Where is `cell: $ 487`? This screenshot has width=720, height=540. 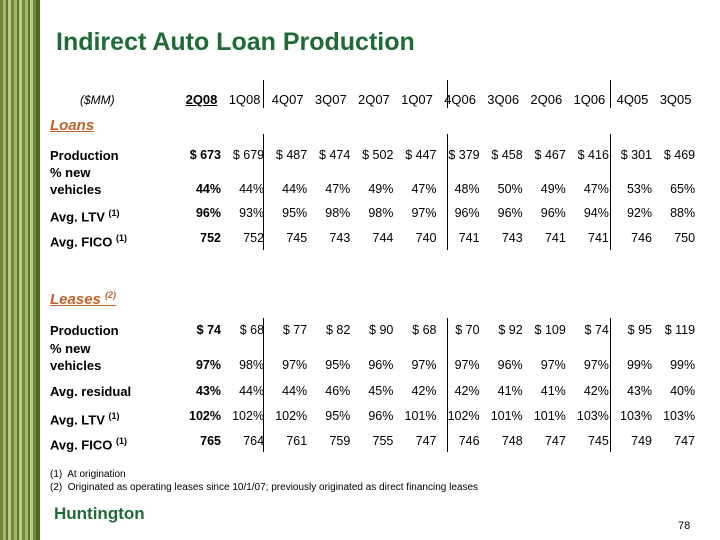 cell: $ 487 is located at coordinates (291, 155).